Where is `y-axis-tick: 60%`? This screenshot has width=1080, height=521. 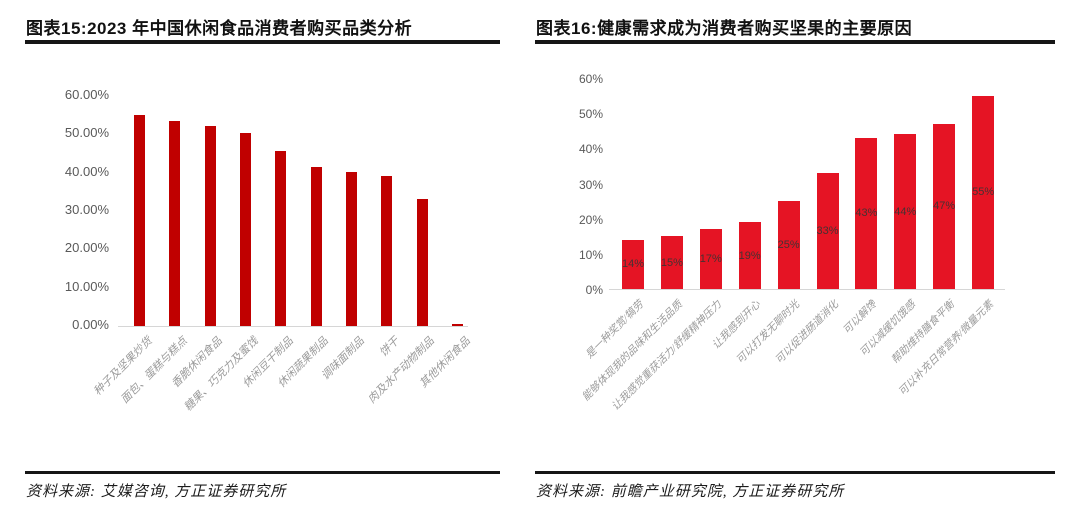 y-axis-tick: 60% is located at coordinates (590, 79).